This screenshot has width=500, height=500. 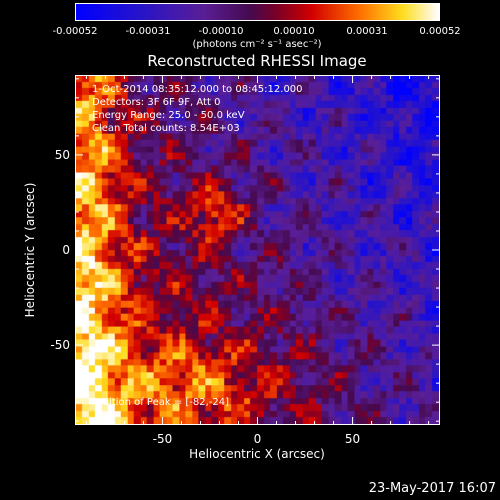 What do you see at coordinates (60, 345) in the screenshot?
I see `y-tick-label: -50` at bounding box center [60, 345].